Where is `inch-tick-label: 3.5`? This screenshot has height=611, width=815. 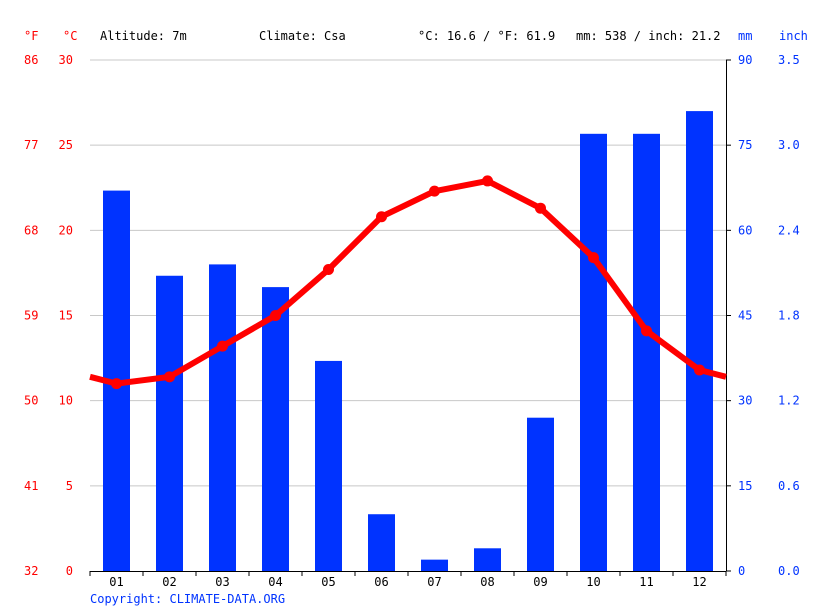 inch-tick-label: 3.5 is located at coordinates (789, 60).